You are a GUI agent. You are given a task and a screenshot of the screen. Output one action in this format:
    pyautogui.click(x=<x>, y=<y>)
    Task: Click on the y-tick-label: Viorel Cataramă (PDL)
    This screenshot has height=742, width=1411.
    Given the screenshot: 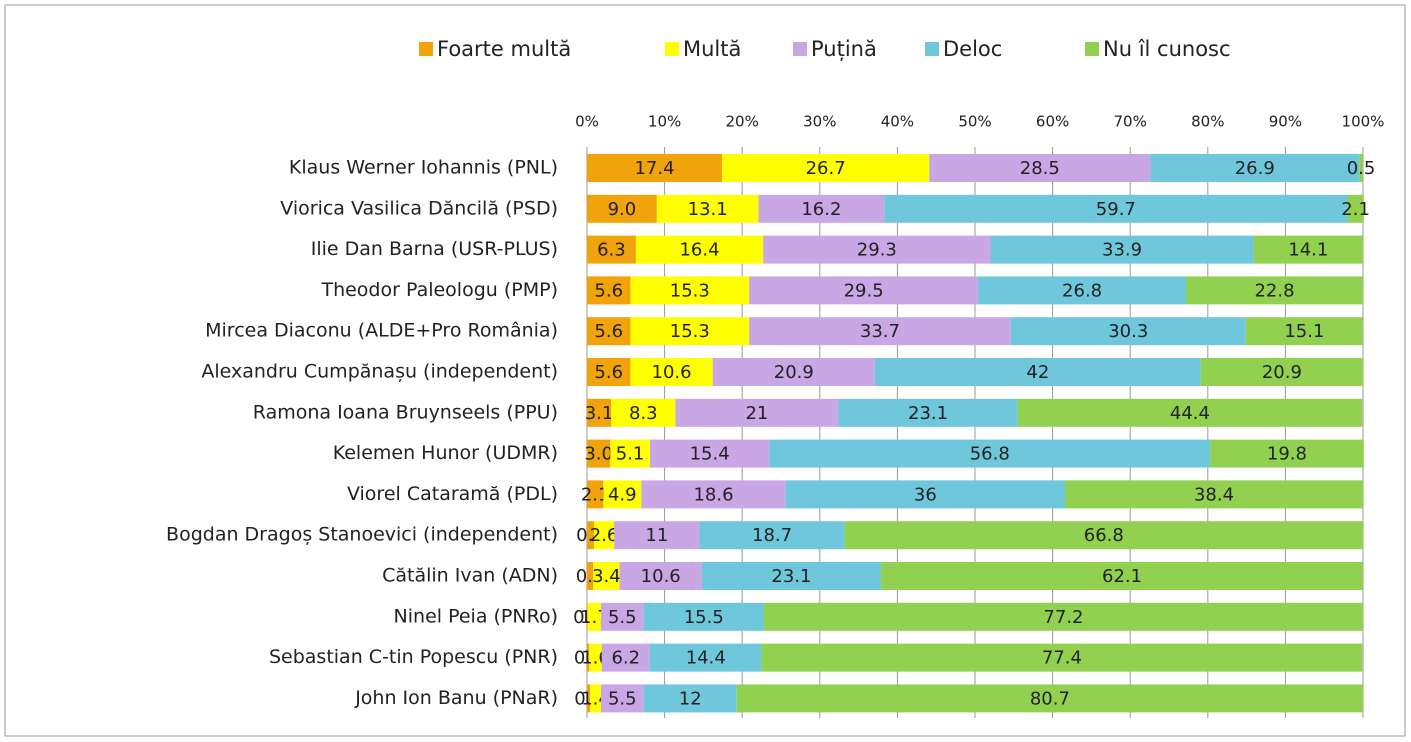 What is the action you would take?
    pyautogui.click(x=452, y=494)
    